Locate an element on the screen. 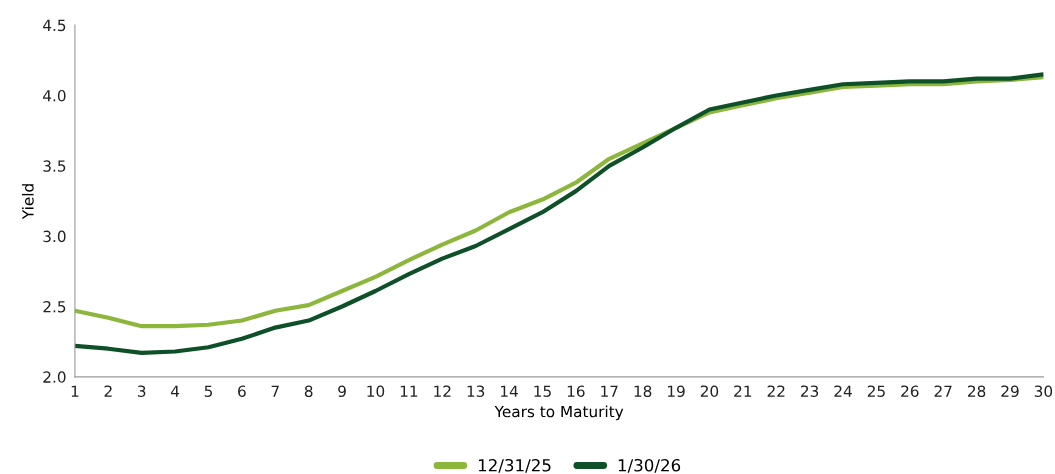 Image resolution: width=1055 pixels, height=474 pixels. x-tick-label: 27 is located at coordinates (943, 391).